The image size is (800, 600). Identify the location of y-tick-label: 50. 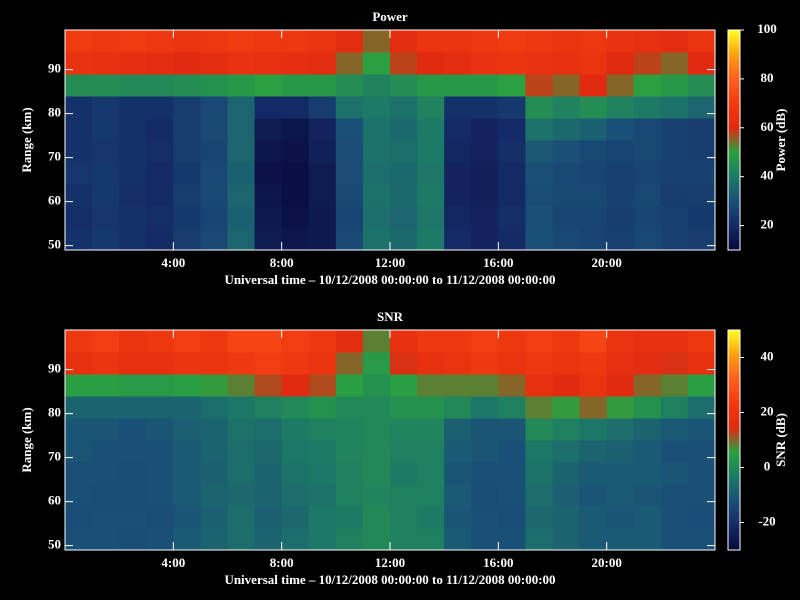
(54, 544).